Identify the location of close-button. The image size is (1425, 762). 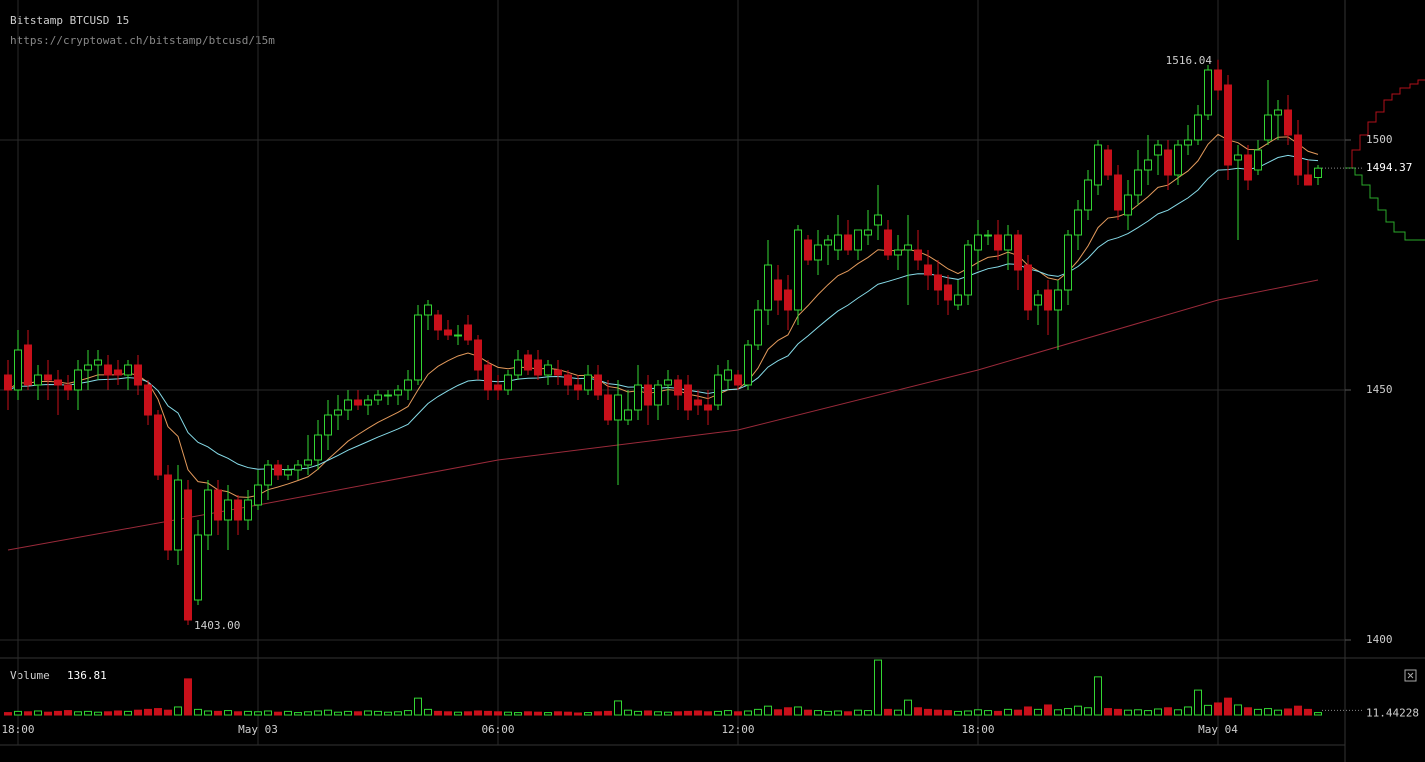
(1410, 675).